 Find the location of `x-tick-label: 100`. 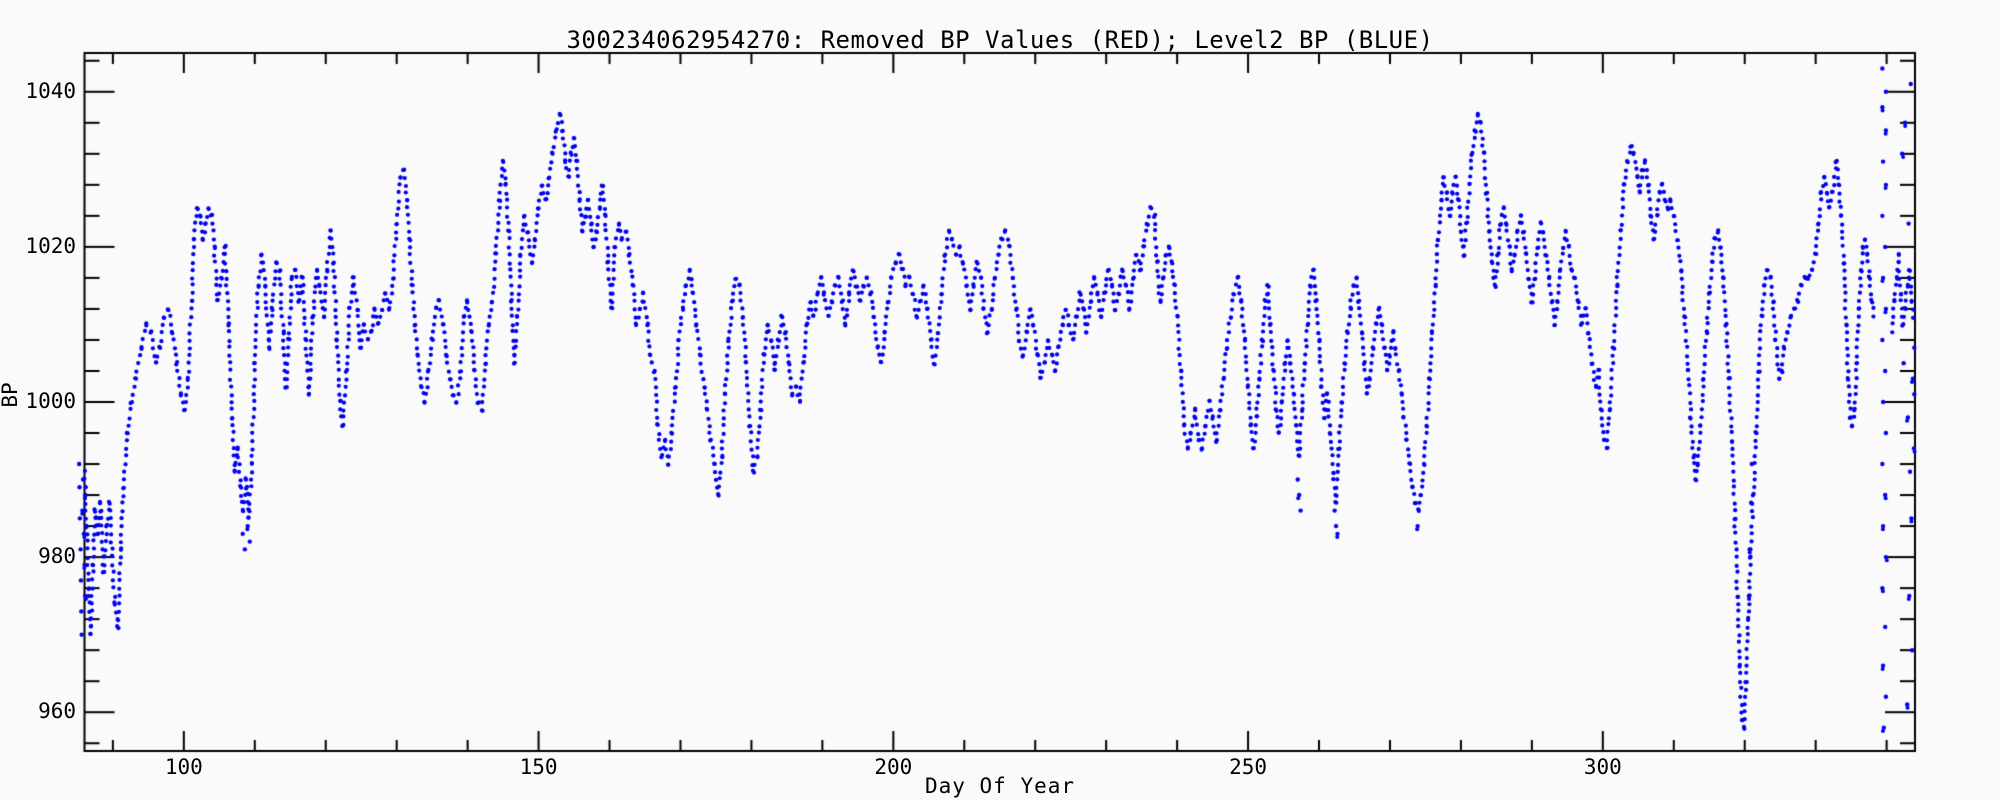

x-tick-label: 100 is located at coordinates (183, 767).